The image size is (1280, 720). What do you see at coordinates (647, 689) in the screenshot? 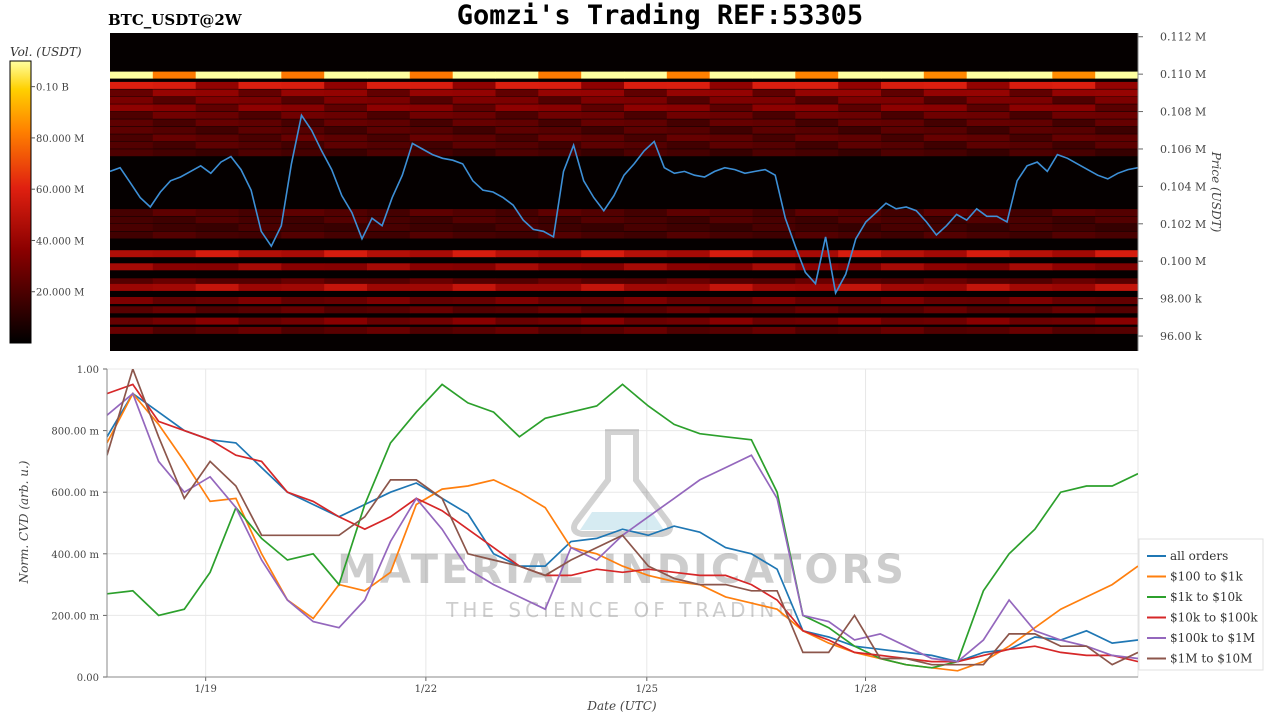
I see `x-tick-label: 1/25` at bounding box center [647, 689].